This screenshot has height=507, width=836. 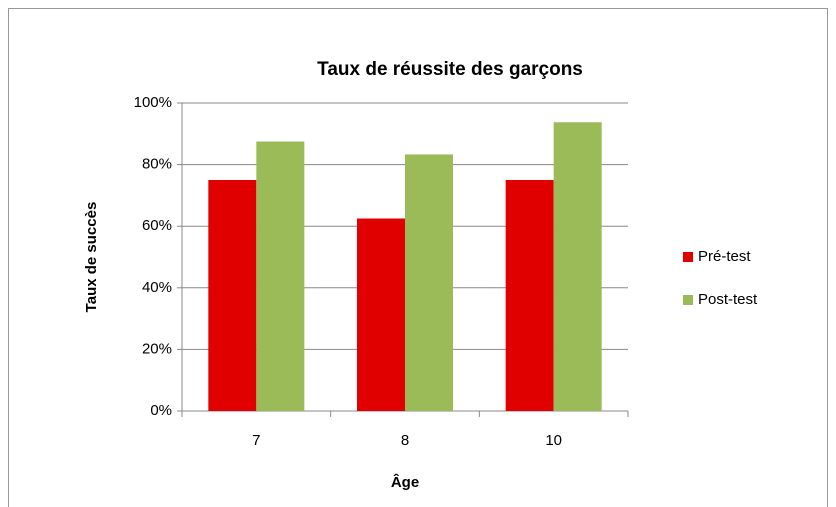 I want to click on y-tick-label: 20%, so click(x=157, y=348).